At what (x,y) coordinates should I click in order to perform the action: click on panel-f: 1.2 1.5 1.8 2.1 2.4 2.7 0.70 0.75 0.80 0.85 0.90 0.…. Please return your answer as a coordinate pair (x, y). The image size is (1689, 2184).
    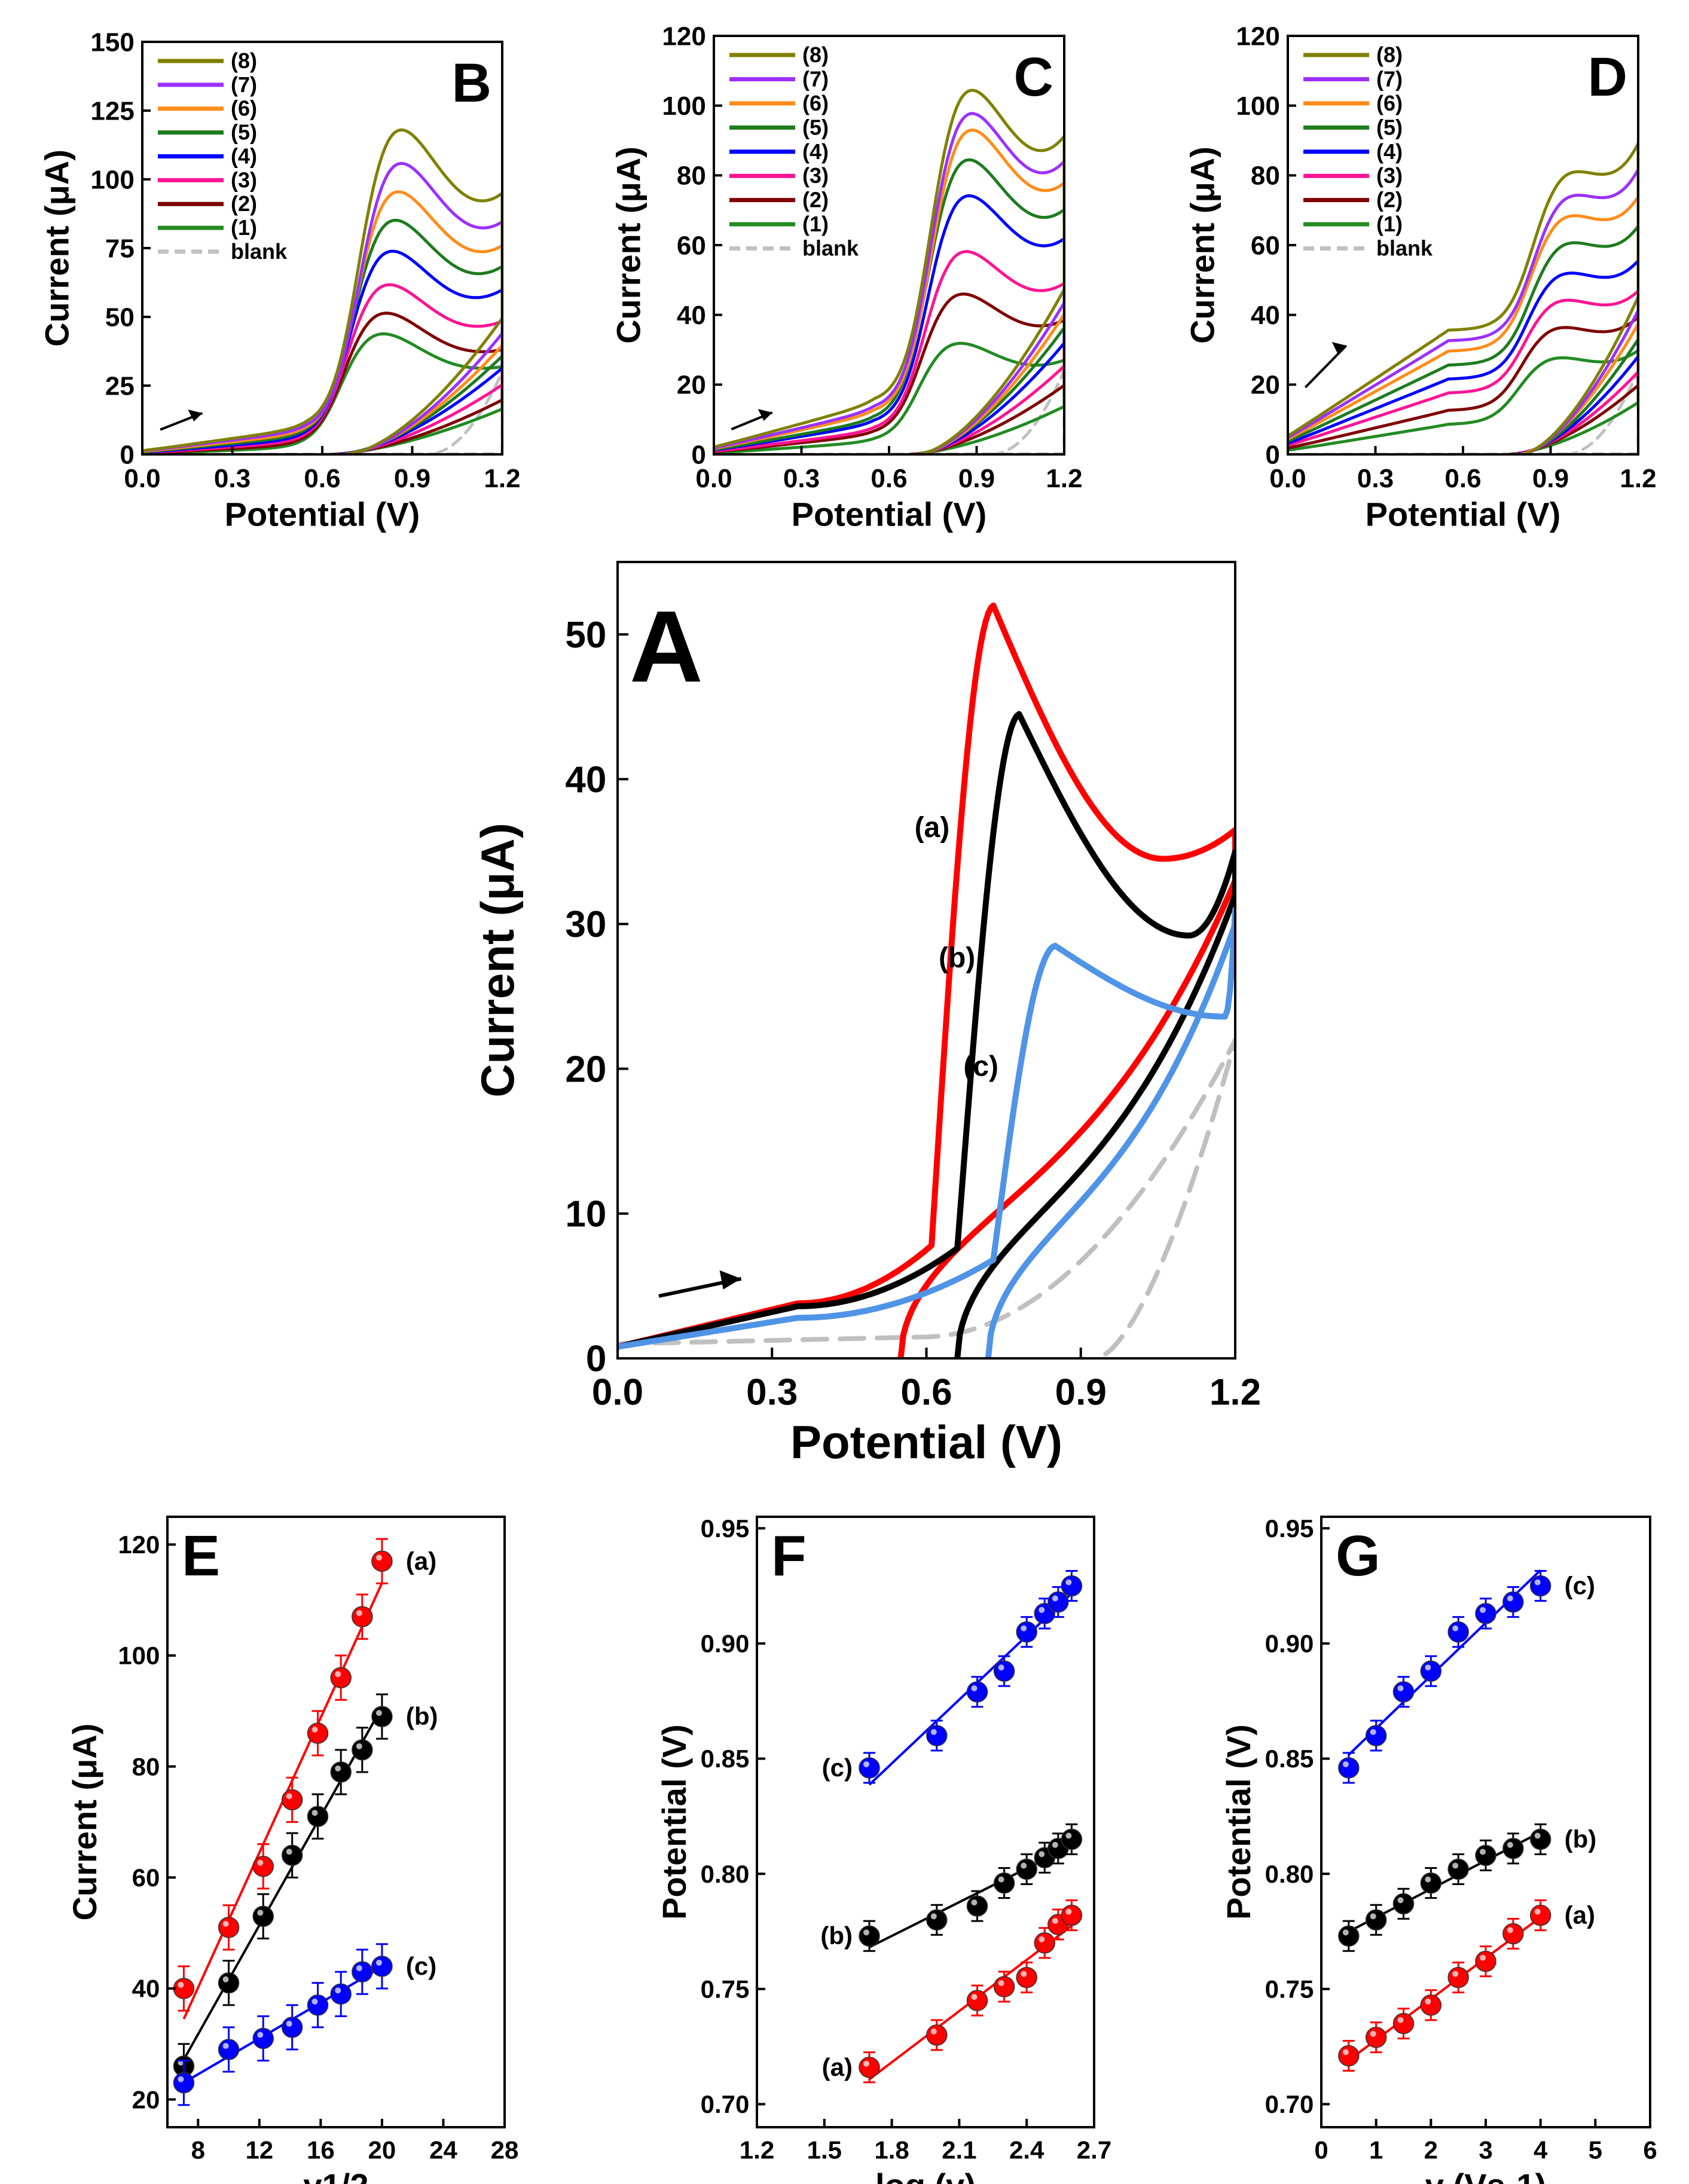
    Looking at the image, I should click on (883, 1849).